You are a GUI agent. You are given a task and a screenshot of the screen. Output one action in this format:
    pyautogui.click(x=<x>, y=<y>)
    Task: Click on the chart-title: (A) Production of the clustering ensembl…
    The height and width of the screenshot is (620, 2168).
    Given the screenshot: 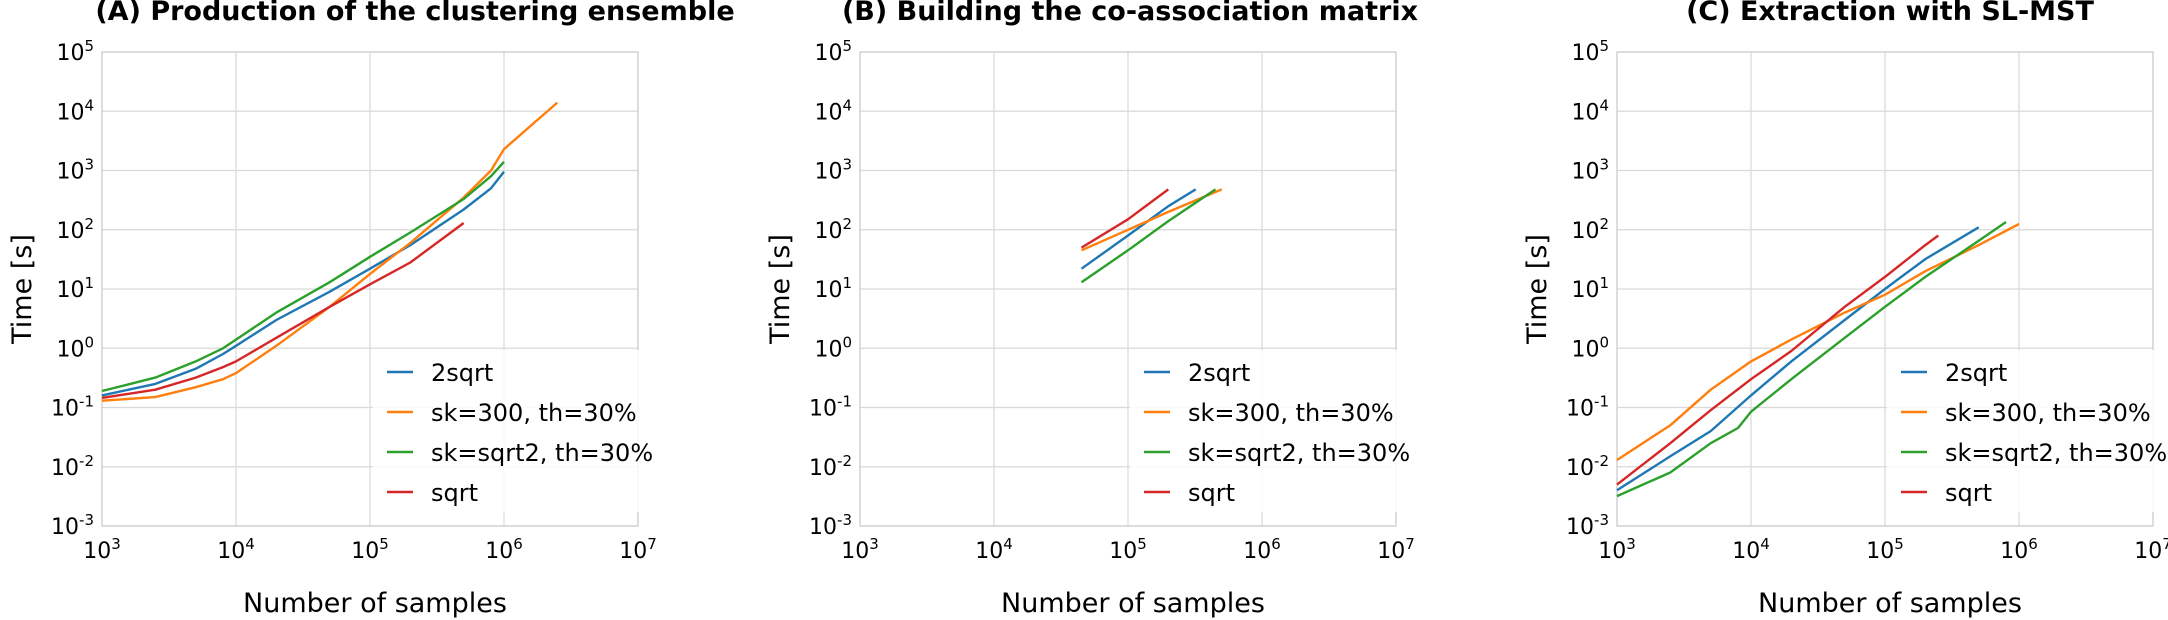 What is the action you would take?
    pyautogui.click(x=414, y=13)
    